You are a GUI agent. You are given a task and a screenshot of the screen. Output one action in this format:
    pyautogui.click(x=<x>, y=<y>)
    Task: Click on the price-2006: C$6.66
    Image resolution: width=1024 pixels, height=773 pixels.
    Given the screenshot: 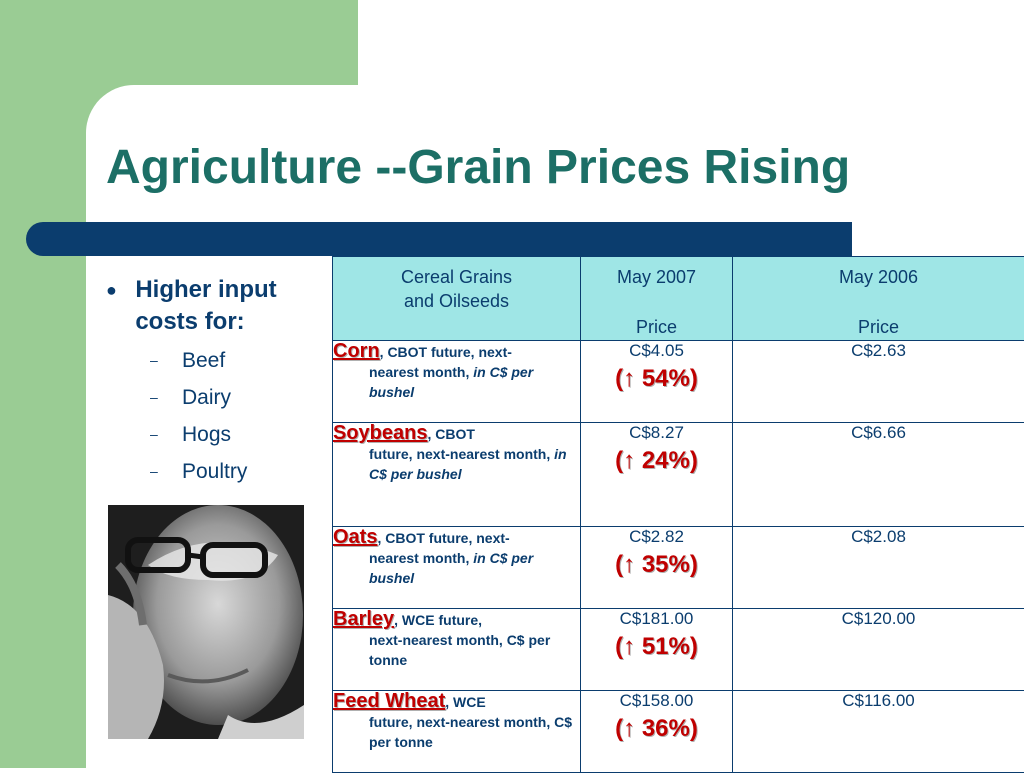 What is the action you would take?
    pyautogui.click(x=878, y=432)
    